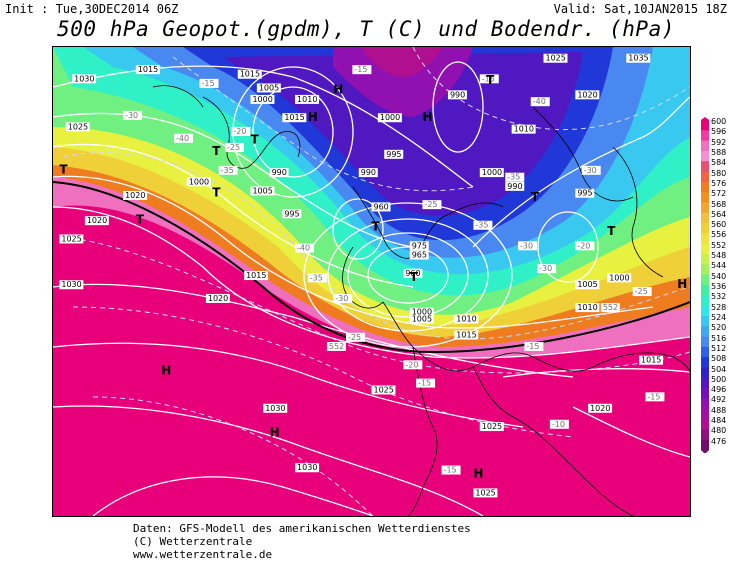  I want to click on temperature-label: -35, so click(483, 225).